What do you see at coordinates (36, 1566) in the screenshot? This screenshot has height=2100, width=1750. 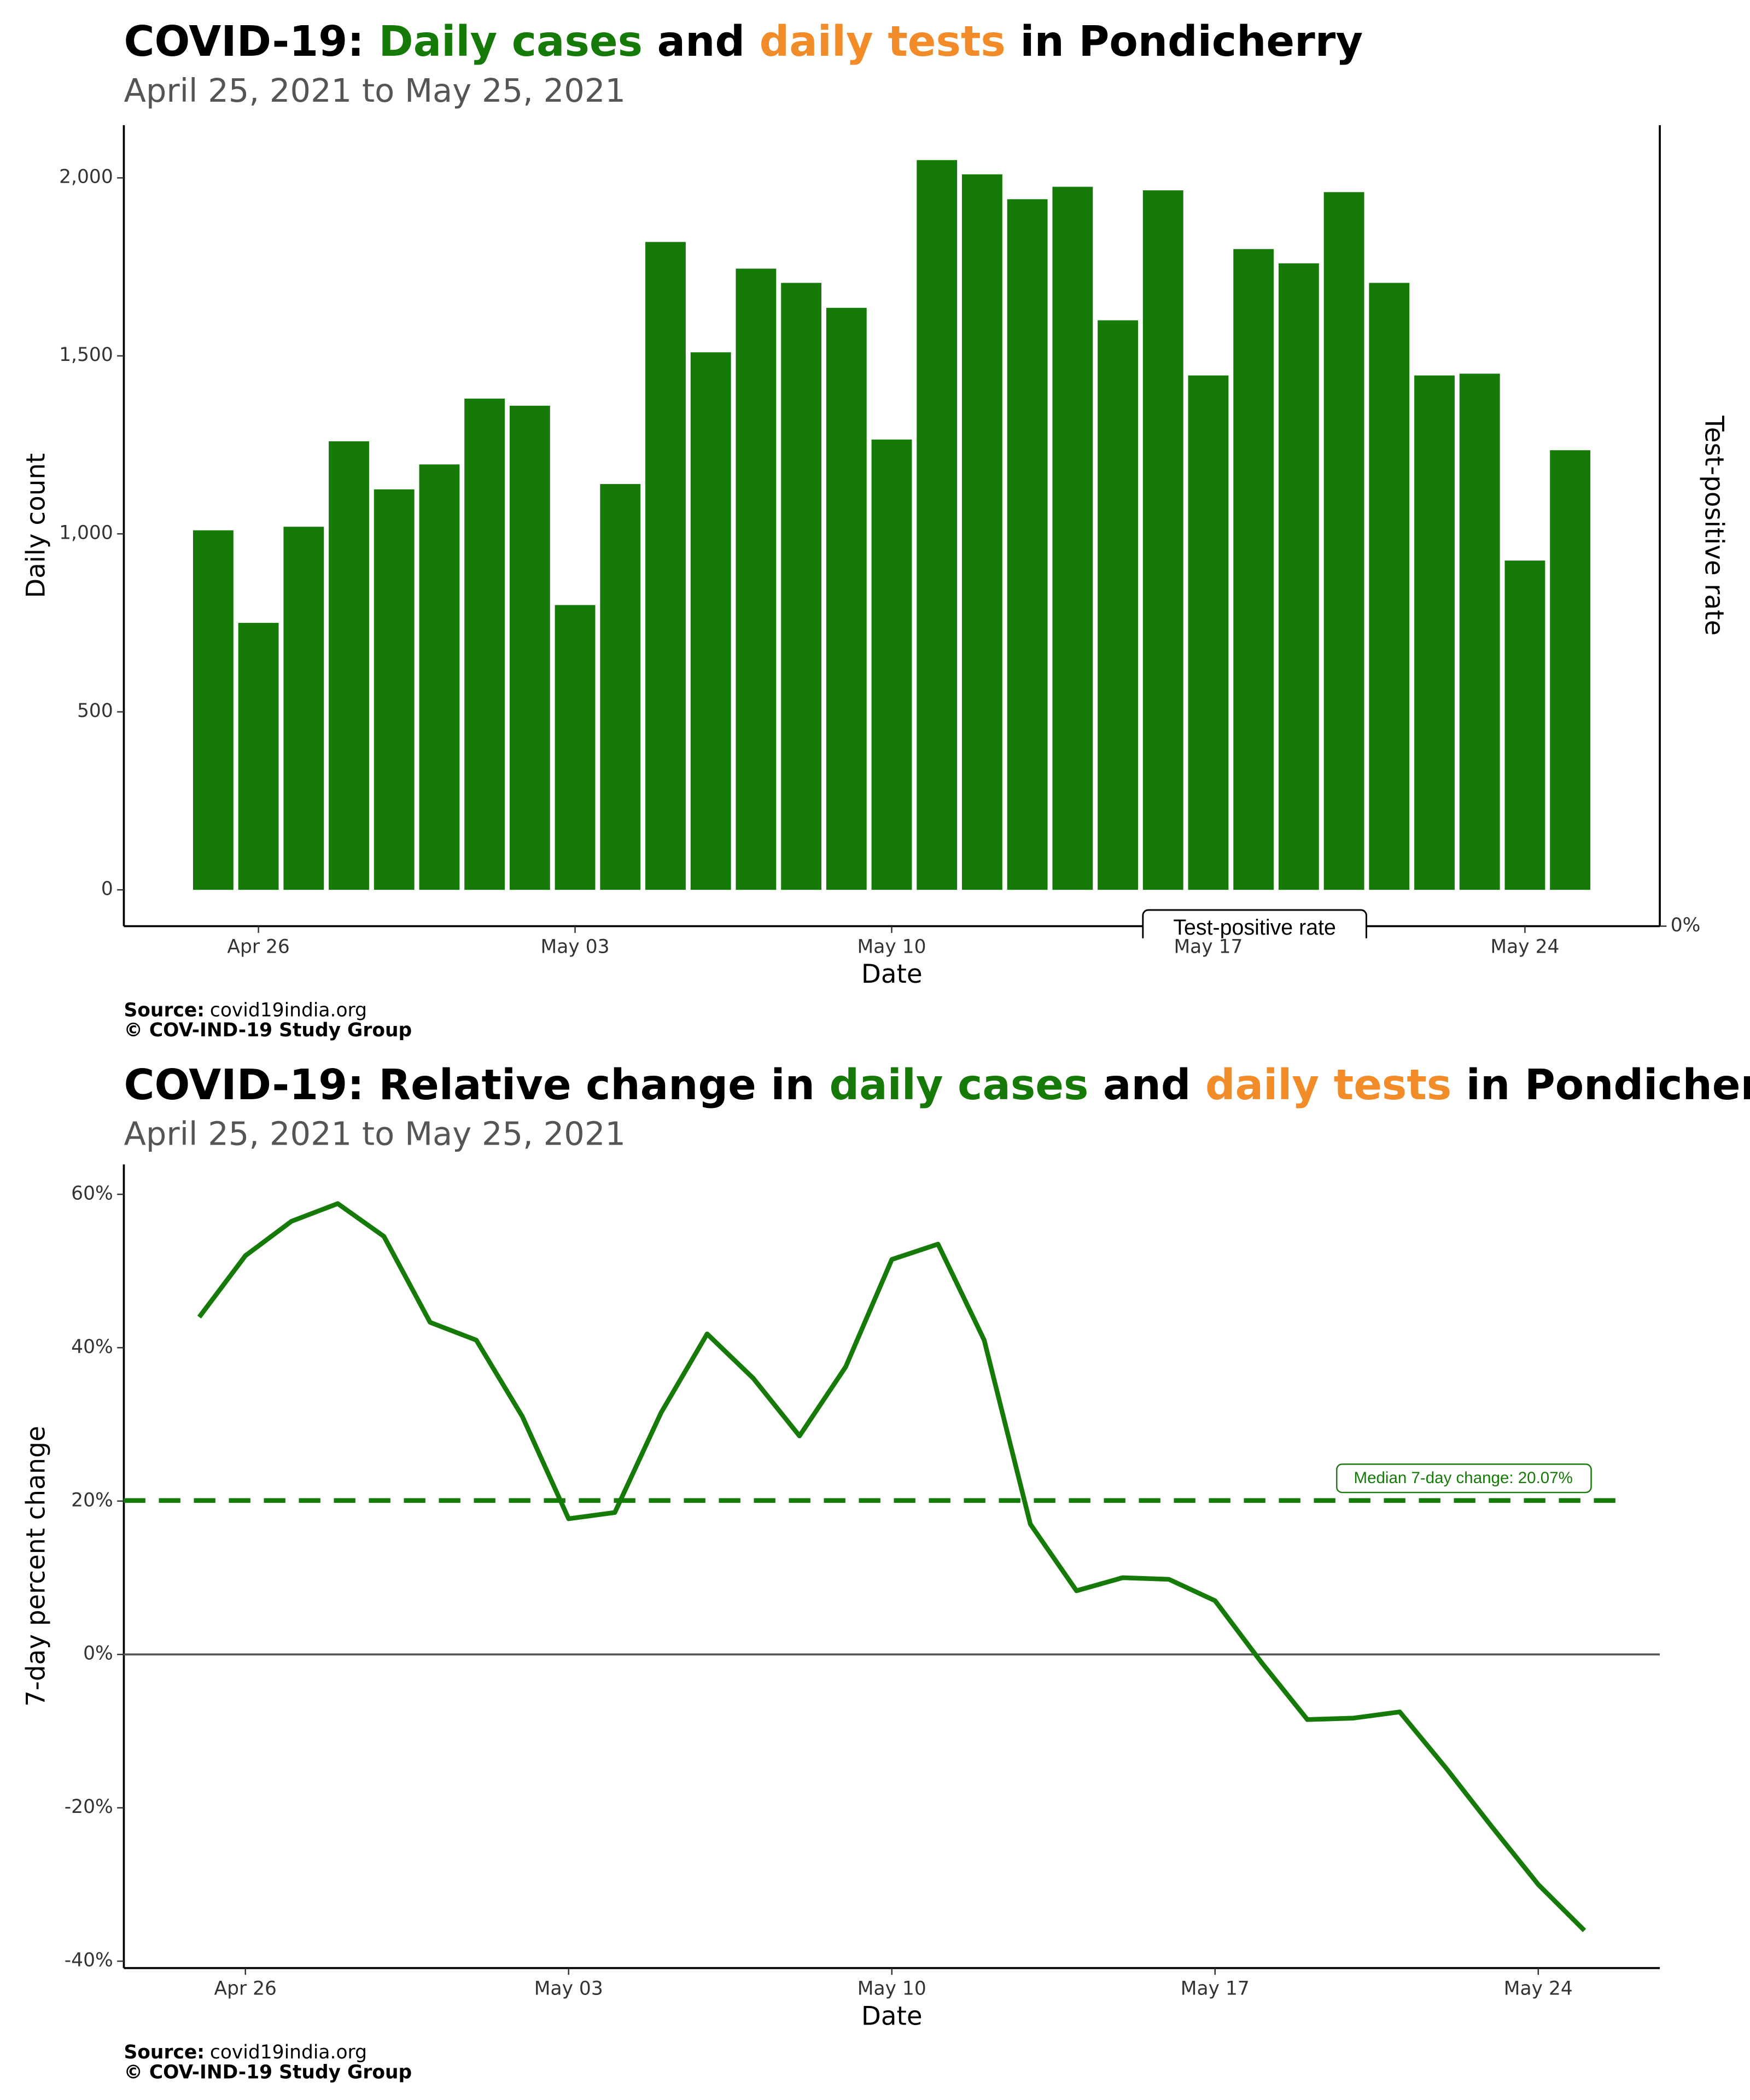 I see `y-axis-title: 7-day percent change` at bounding box center [36, 1566].